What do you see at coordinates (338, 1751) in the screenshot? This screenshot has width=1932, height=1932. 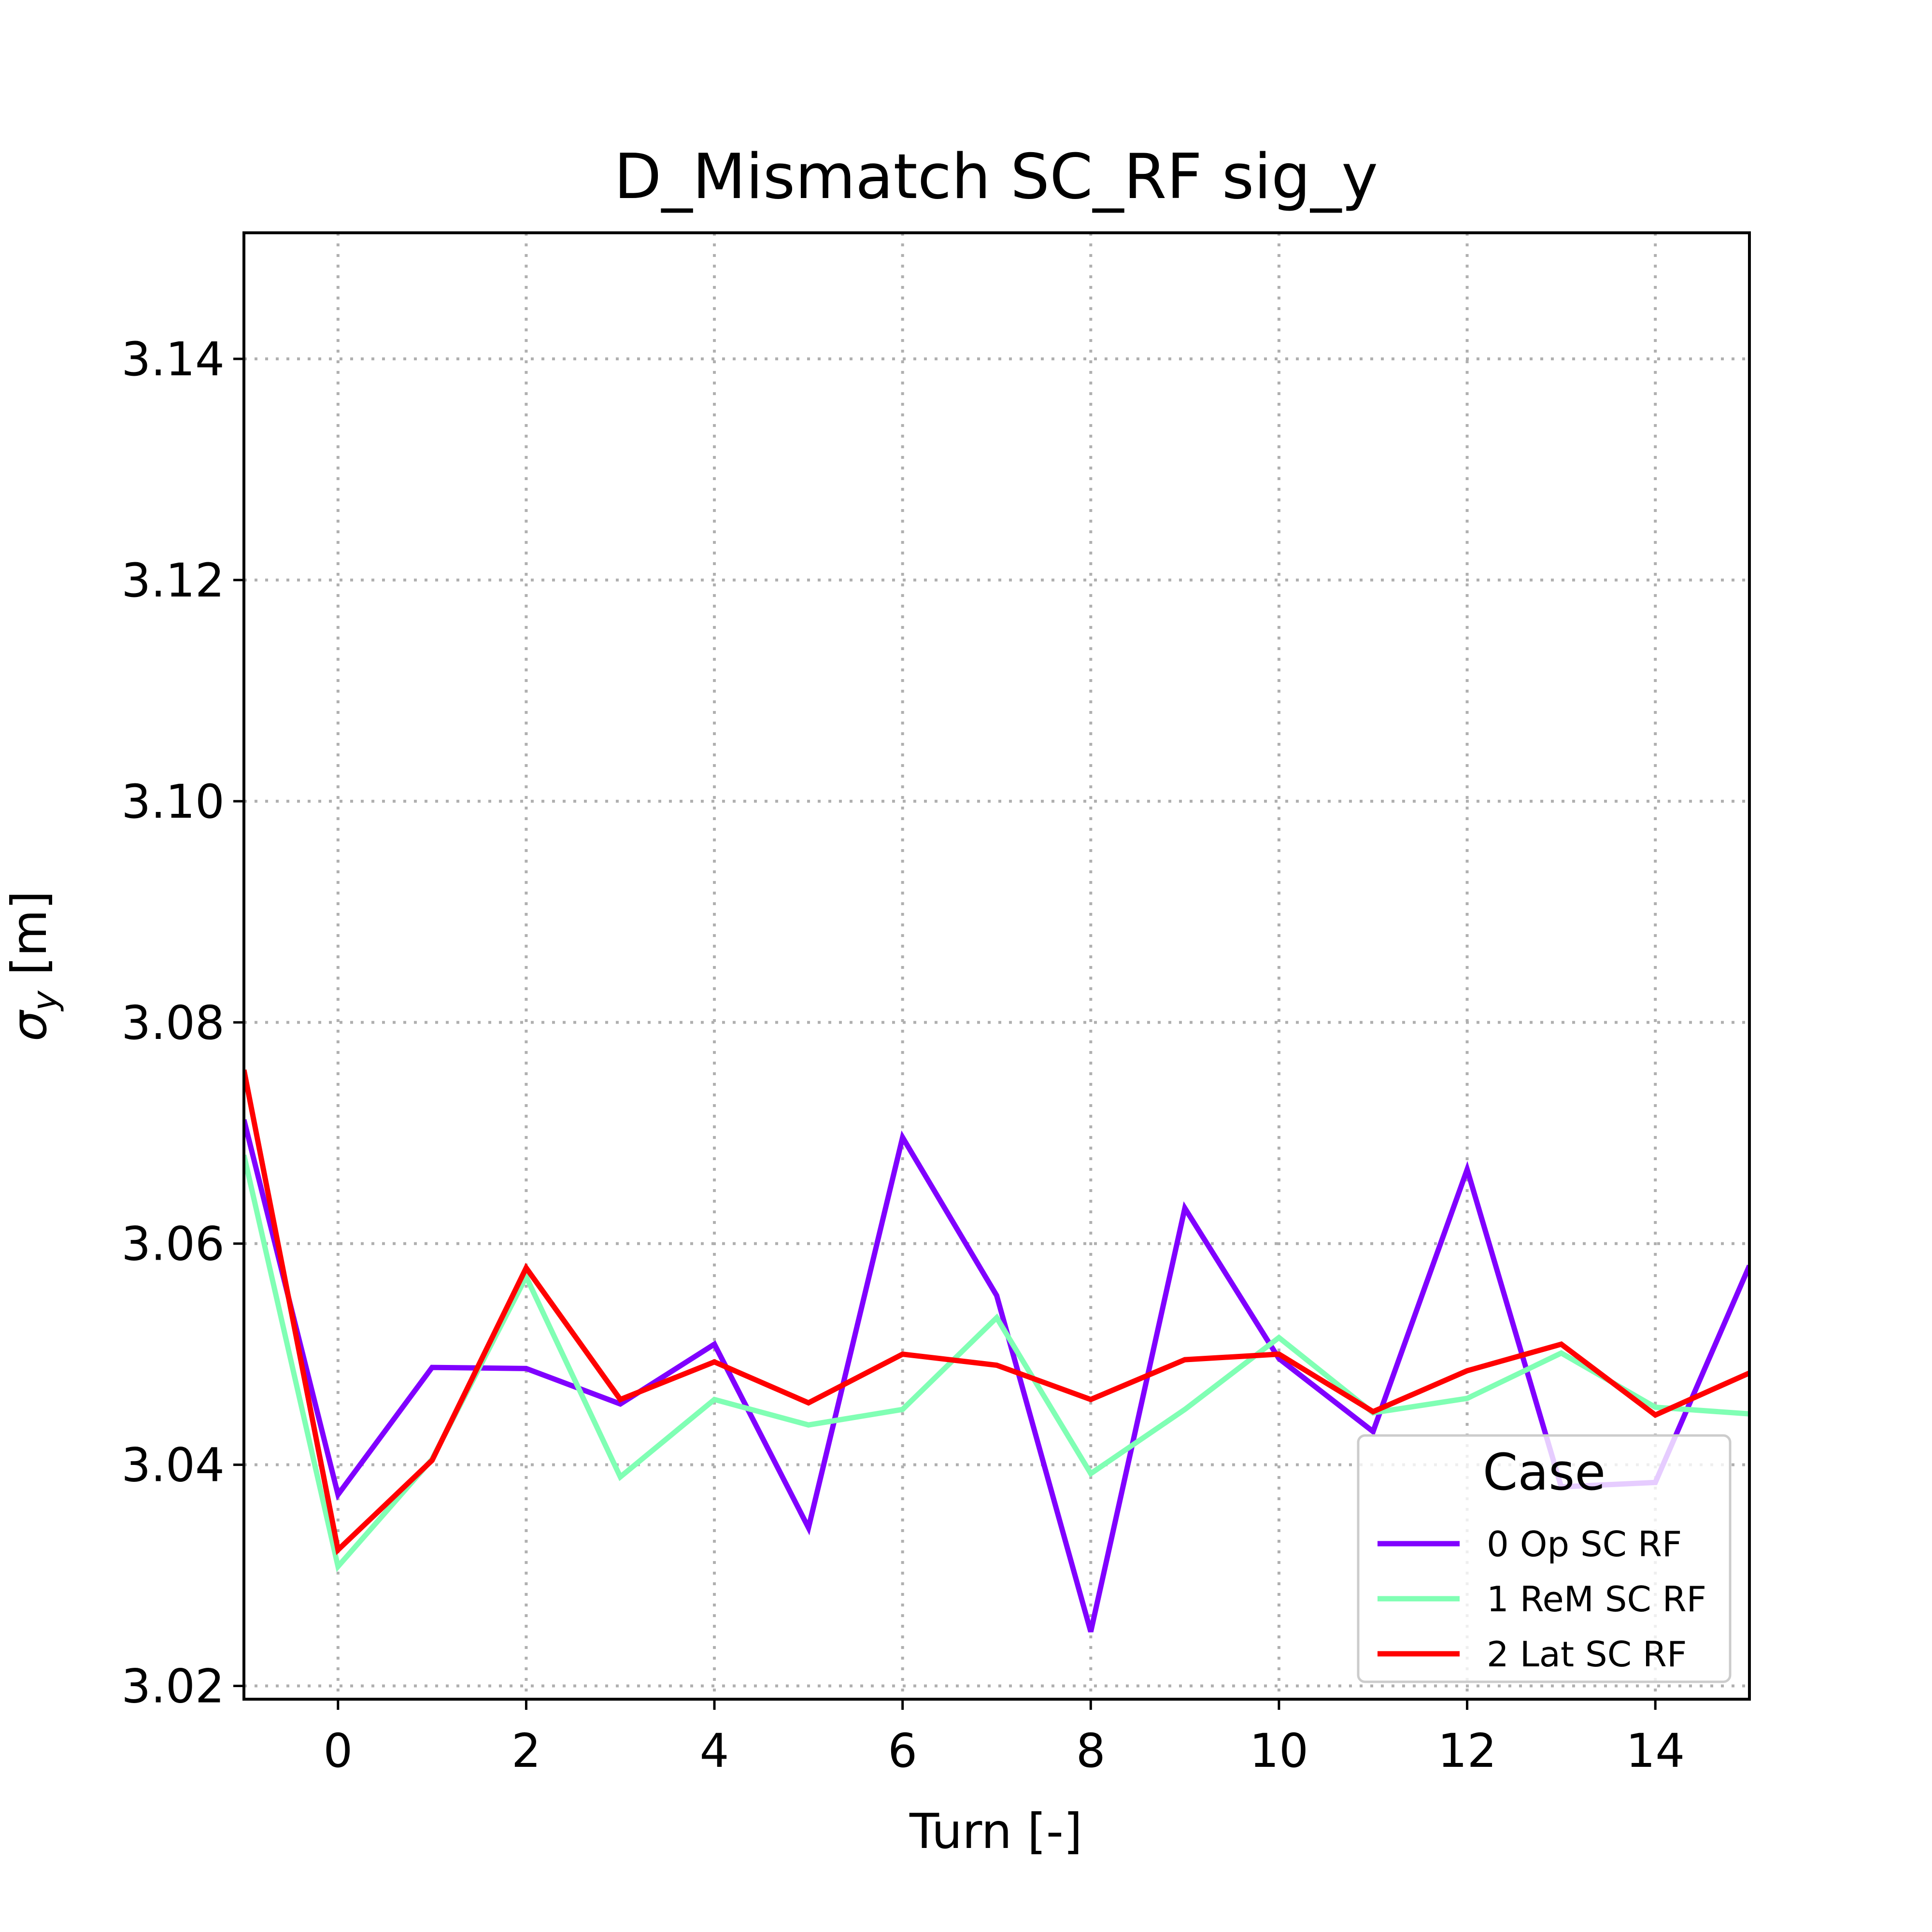 I see `x-tick-label: 0` at bounding box center [338, 1751].